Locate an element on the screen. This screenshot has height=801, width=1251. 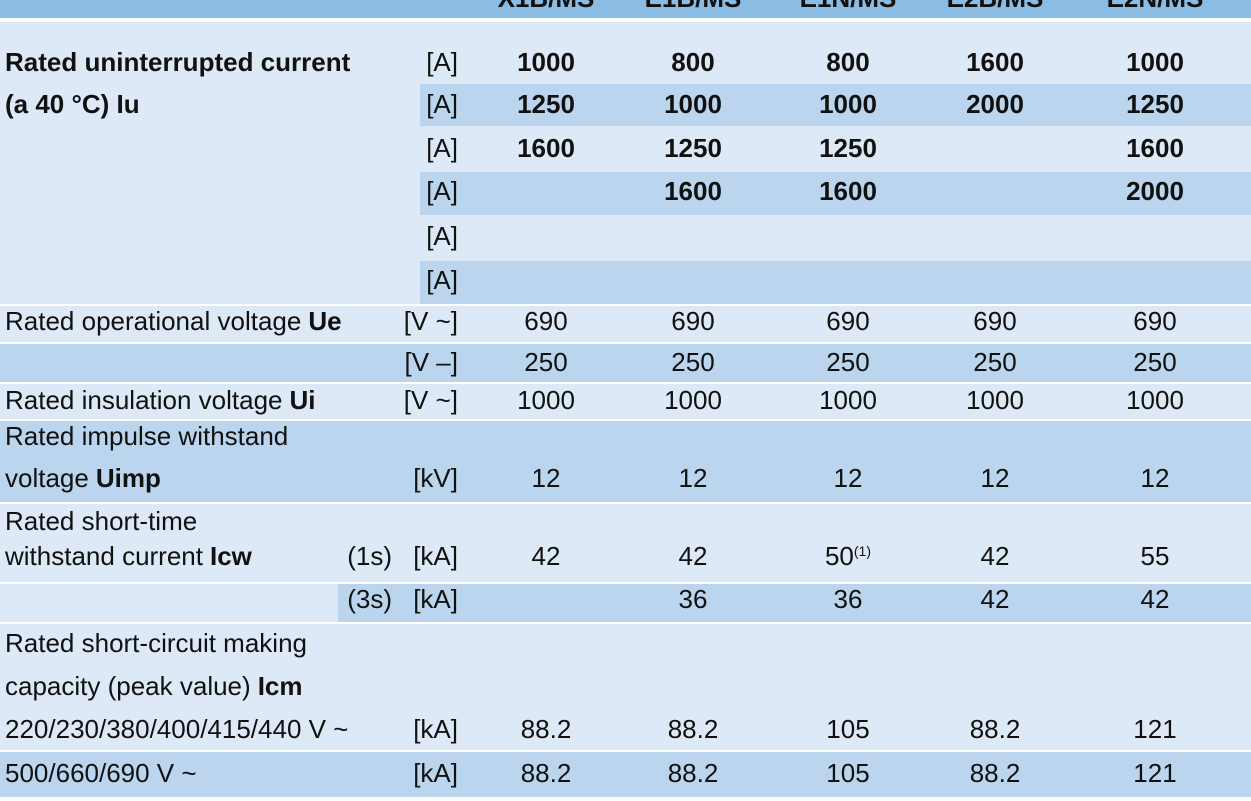
value: 1600 is located at coordinates (693, 191).